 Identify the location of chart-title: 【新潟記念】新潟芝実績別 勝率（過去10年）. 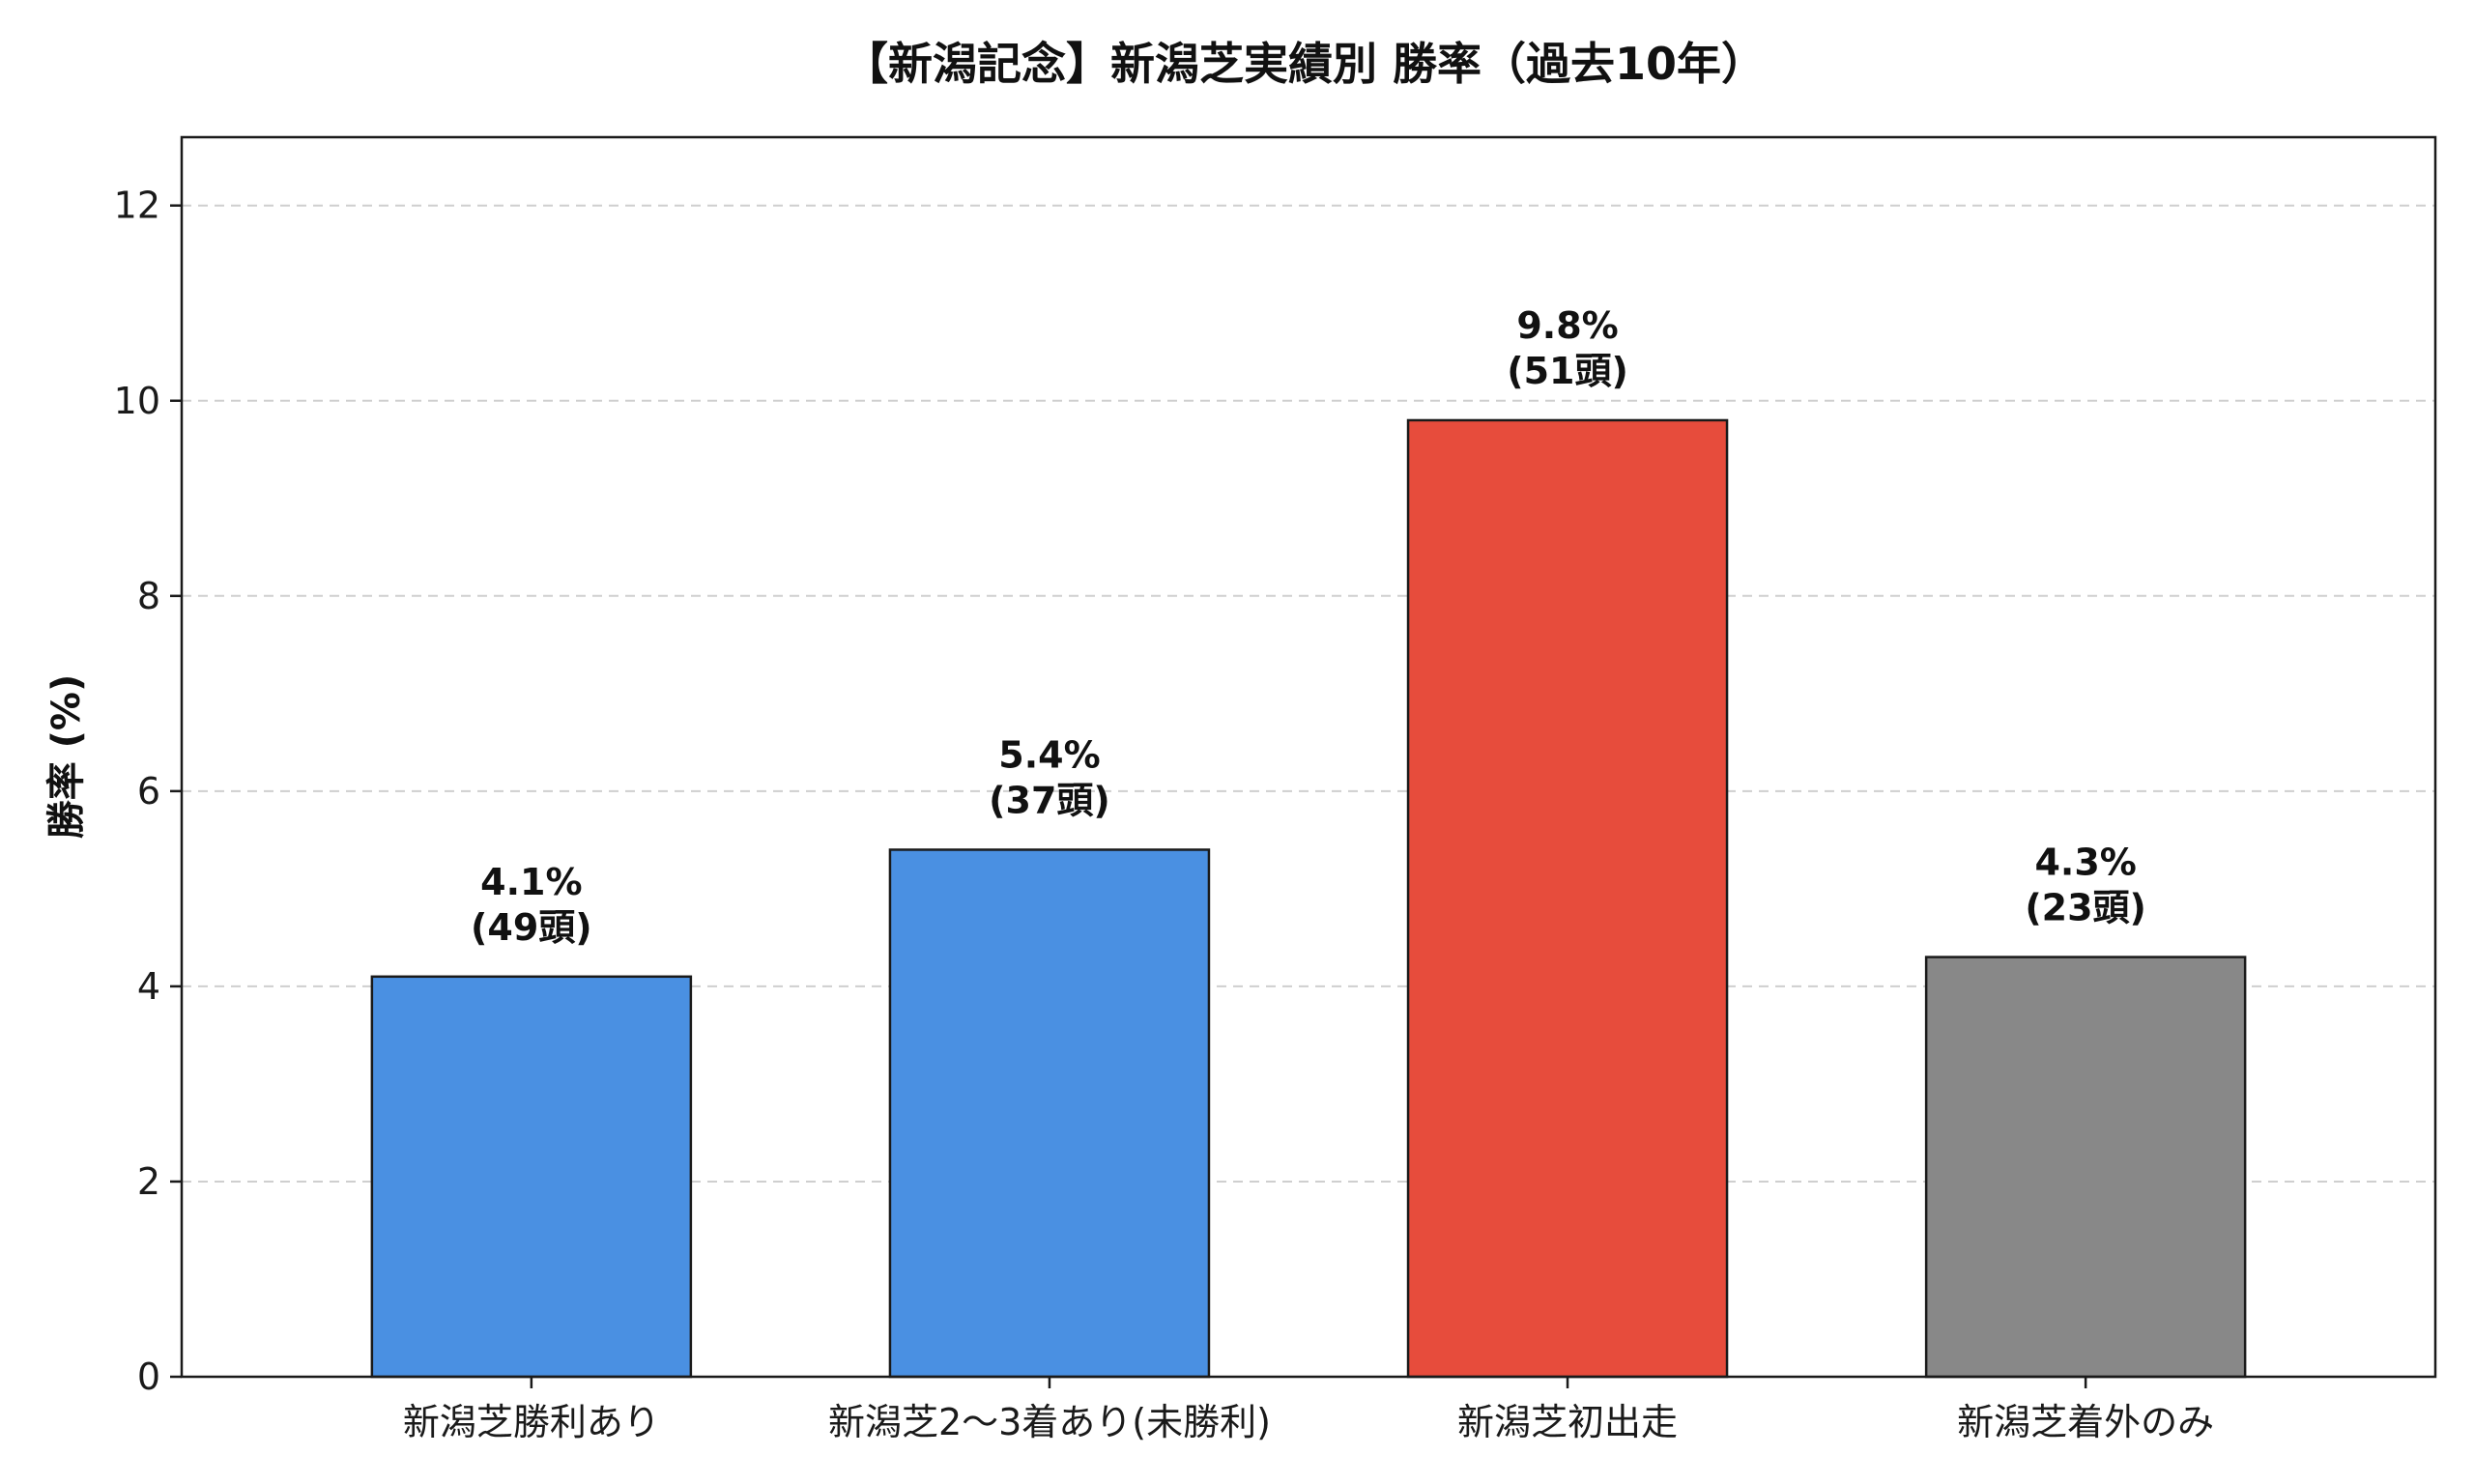
(1305, 64).